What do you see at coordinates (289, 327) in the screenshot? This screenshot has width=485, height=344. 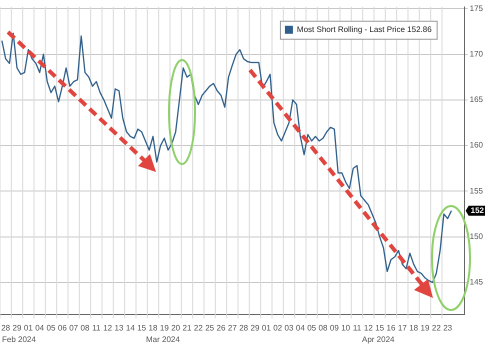 I see `x-tick-label: 03` at bounding box center [289, 327].